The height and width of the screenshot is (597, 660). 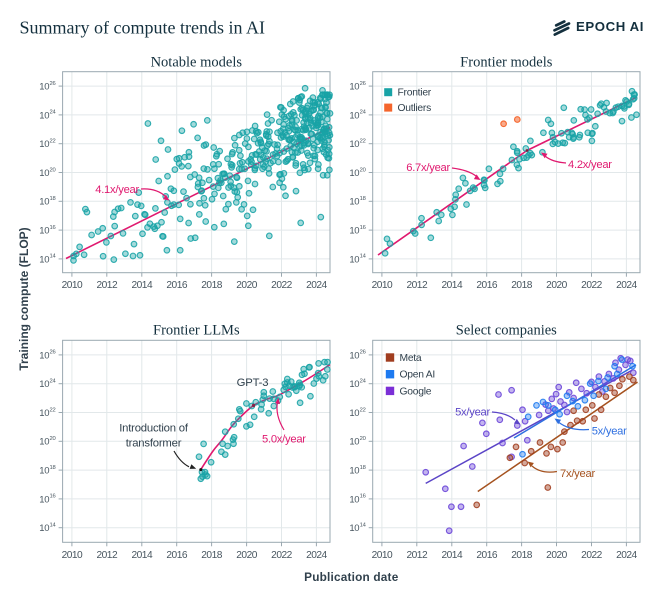 I want to click on svg-text: Publication date, so click(x=351, y=577).